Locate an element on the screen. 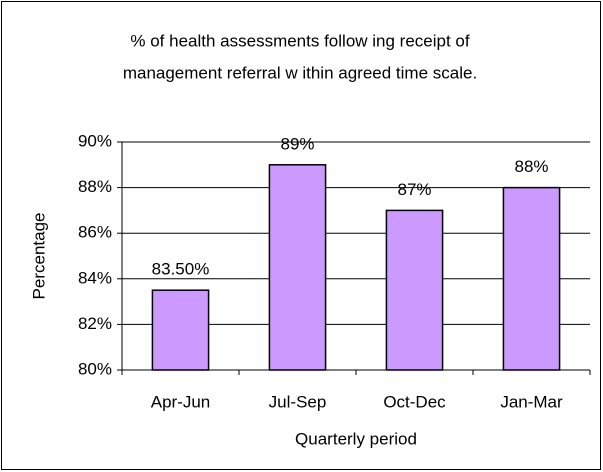  y-axis-title: Percentage is located at coordinates (38, 256).